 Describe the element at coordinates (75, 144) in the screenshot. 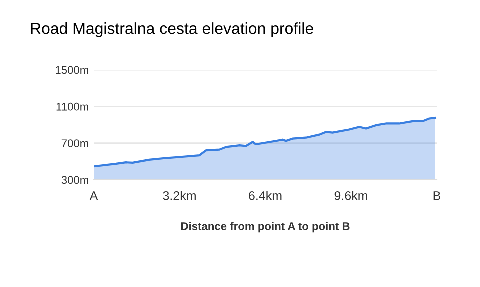

I see `y-tick-label: 700m` at that location.